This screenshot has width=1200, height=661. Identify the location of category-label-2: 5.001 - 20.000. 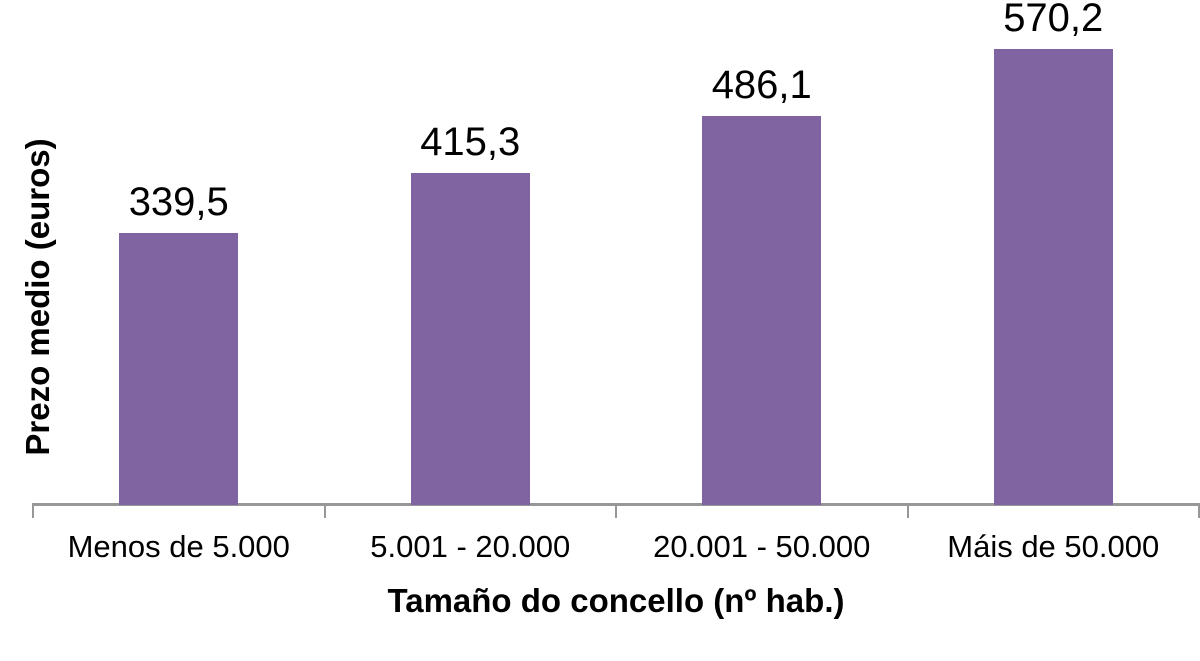
(470, 546).